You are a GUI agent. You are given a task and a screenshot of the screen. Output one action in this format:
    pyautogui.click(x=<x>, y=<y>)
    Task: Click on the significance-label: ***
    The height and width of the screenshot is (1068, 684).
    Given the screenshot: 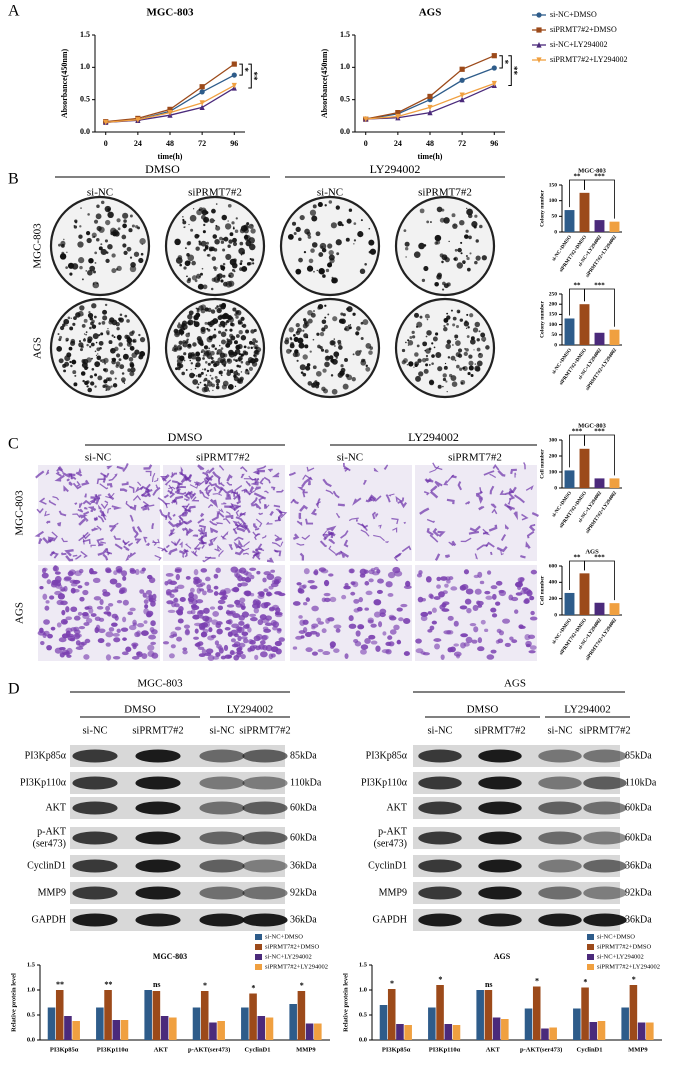 What is the action you would take?
    pyautogui.click(x=599, y=558)
    